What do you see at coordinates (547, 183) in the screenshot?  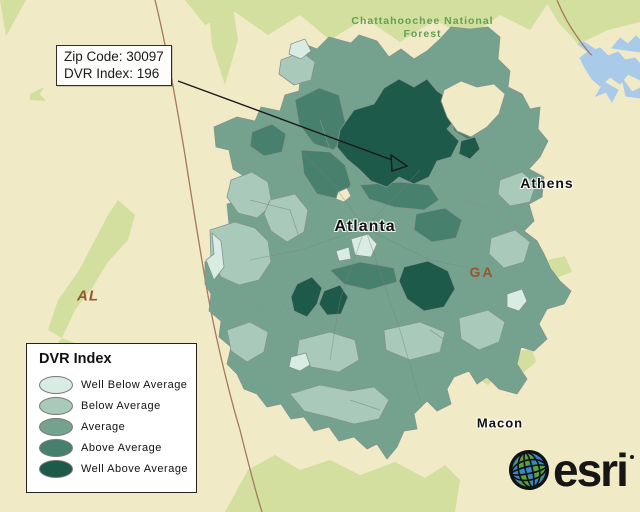 I see `city-label-athens: Athens` at bounding box center [547, 183].